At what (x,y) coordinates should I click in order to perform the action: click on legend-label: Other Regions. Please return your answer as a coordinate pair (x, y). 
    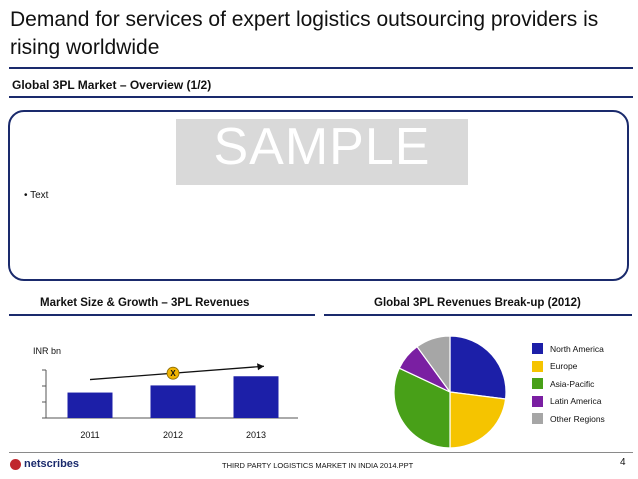
    Looking at the image, I should click on (577, 418).